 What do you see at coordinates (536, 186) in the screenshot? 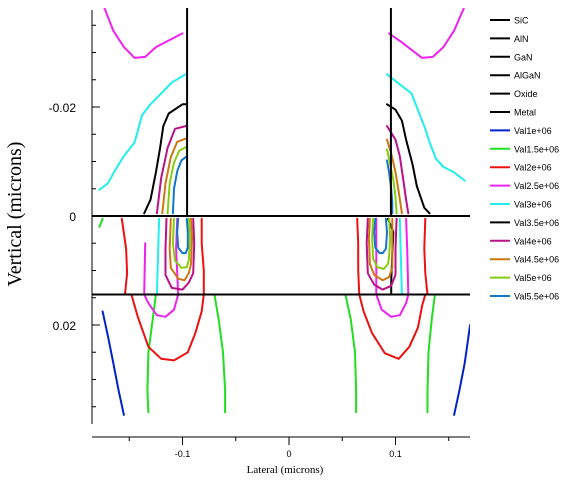
I see `legend-label-val2-5e-06: Val2.5e+06` at bounding box center [536, 186].